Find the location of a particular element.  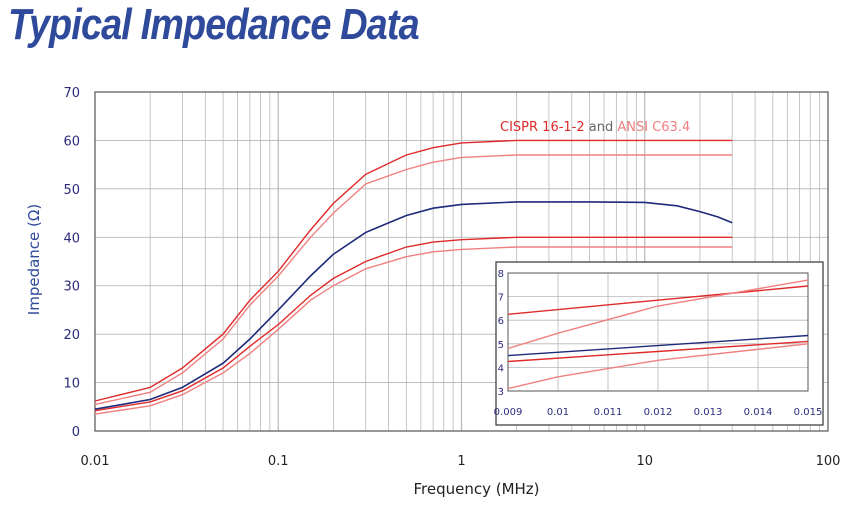

y-tick-label: 0 is located at coordinates (76, 432).